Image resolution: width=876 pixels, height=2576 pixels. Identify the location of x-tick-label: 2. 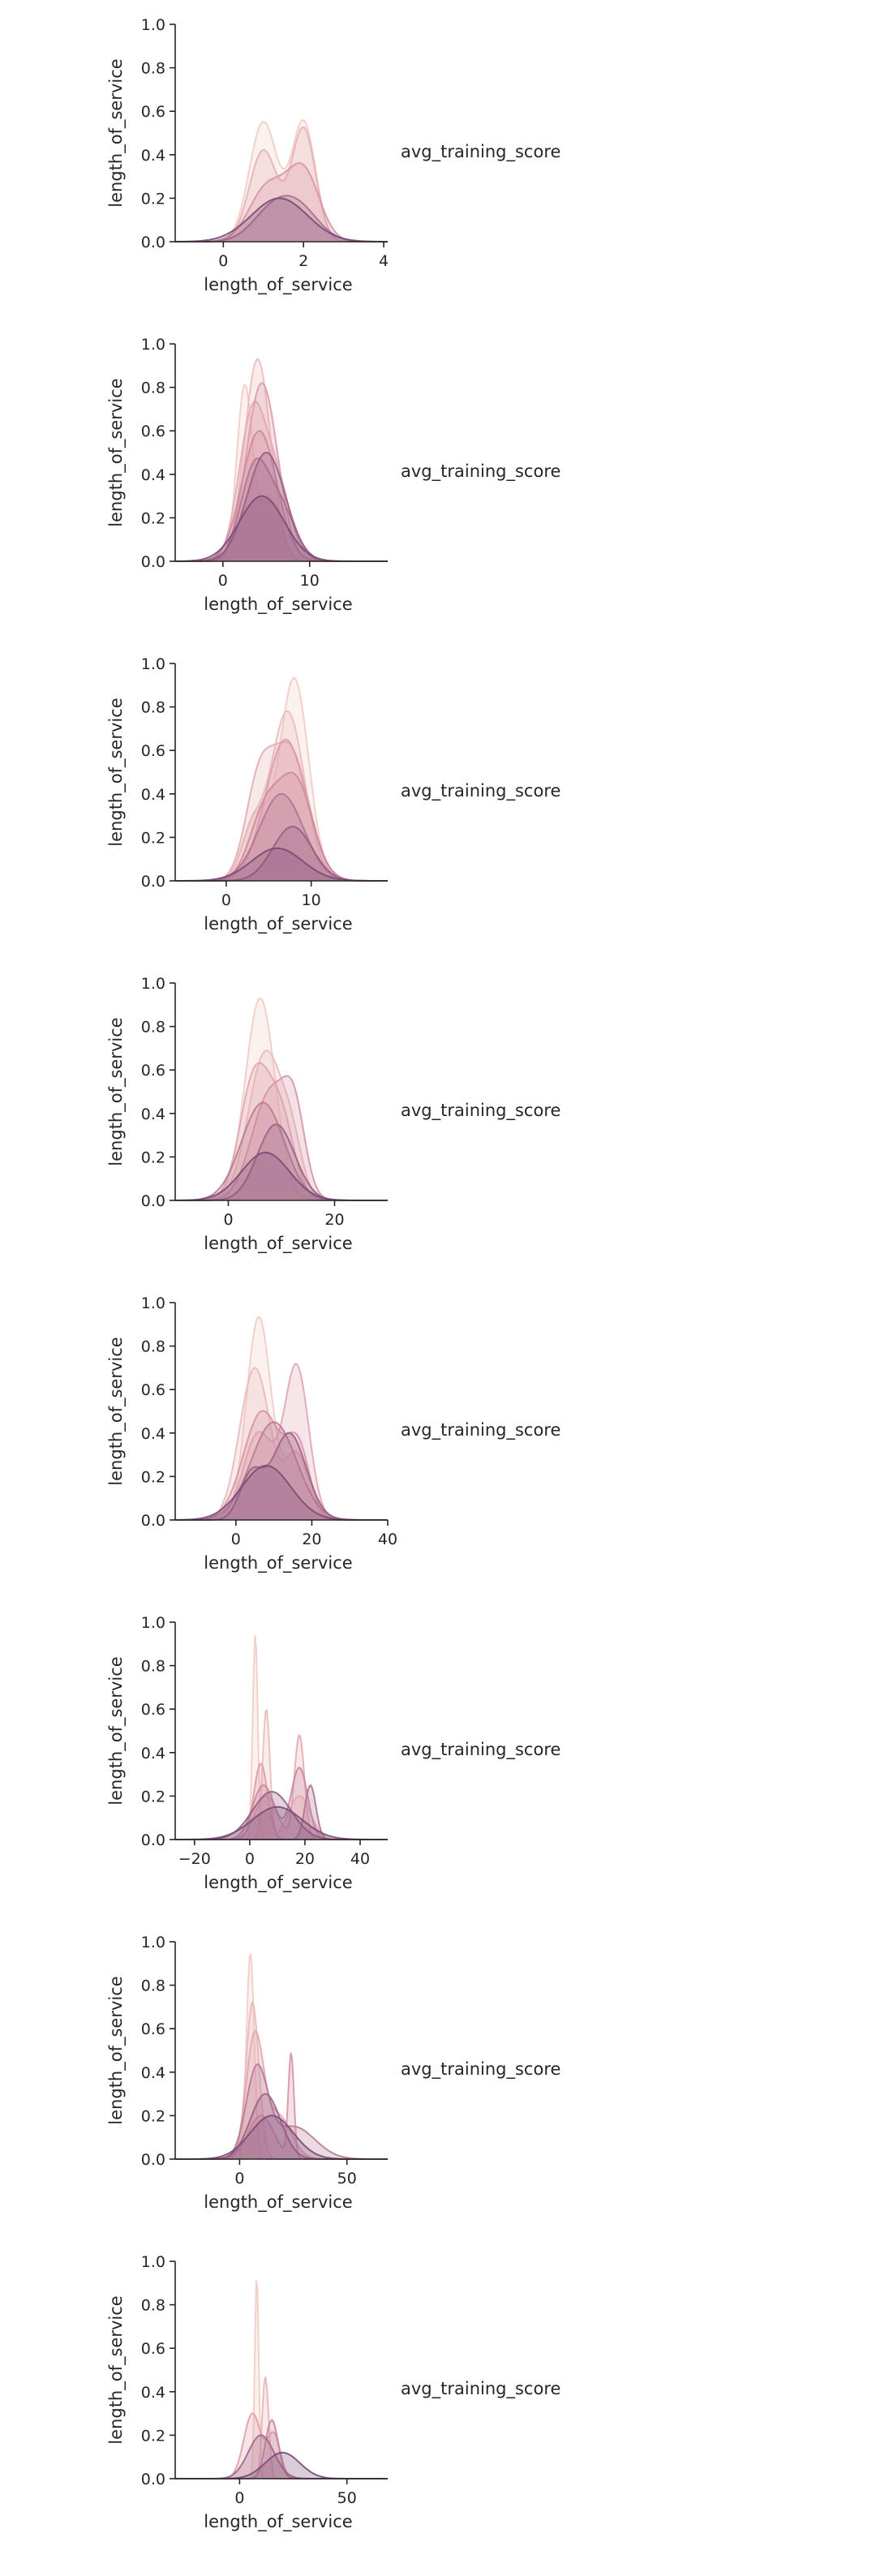
(303, 261).